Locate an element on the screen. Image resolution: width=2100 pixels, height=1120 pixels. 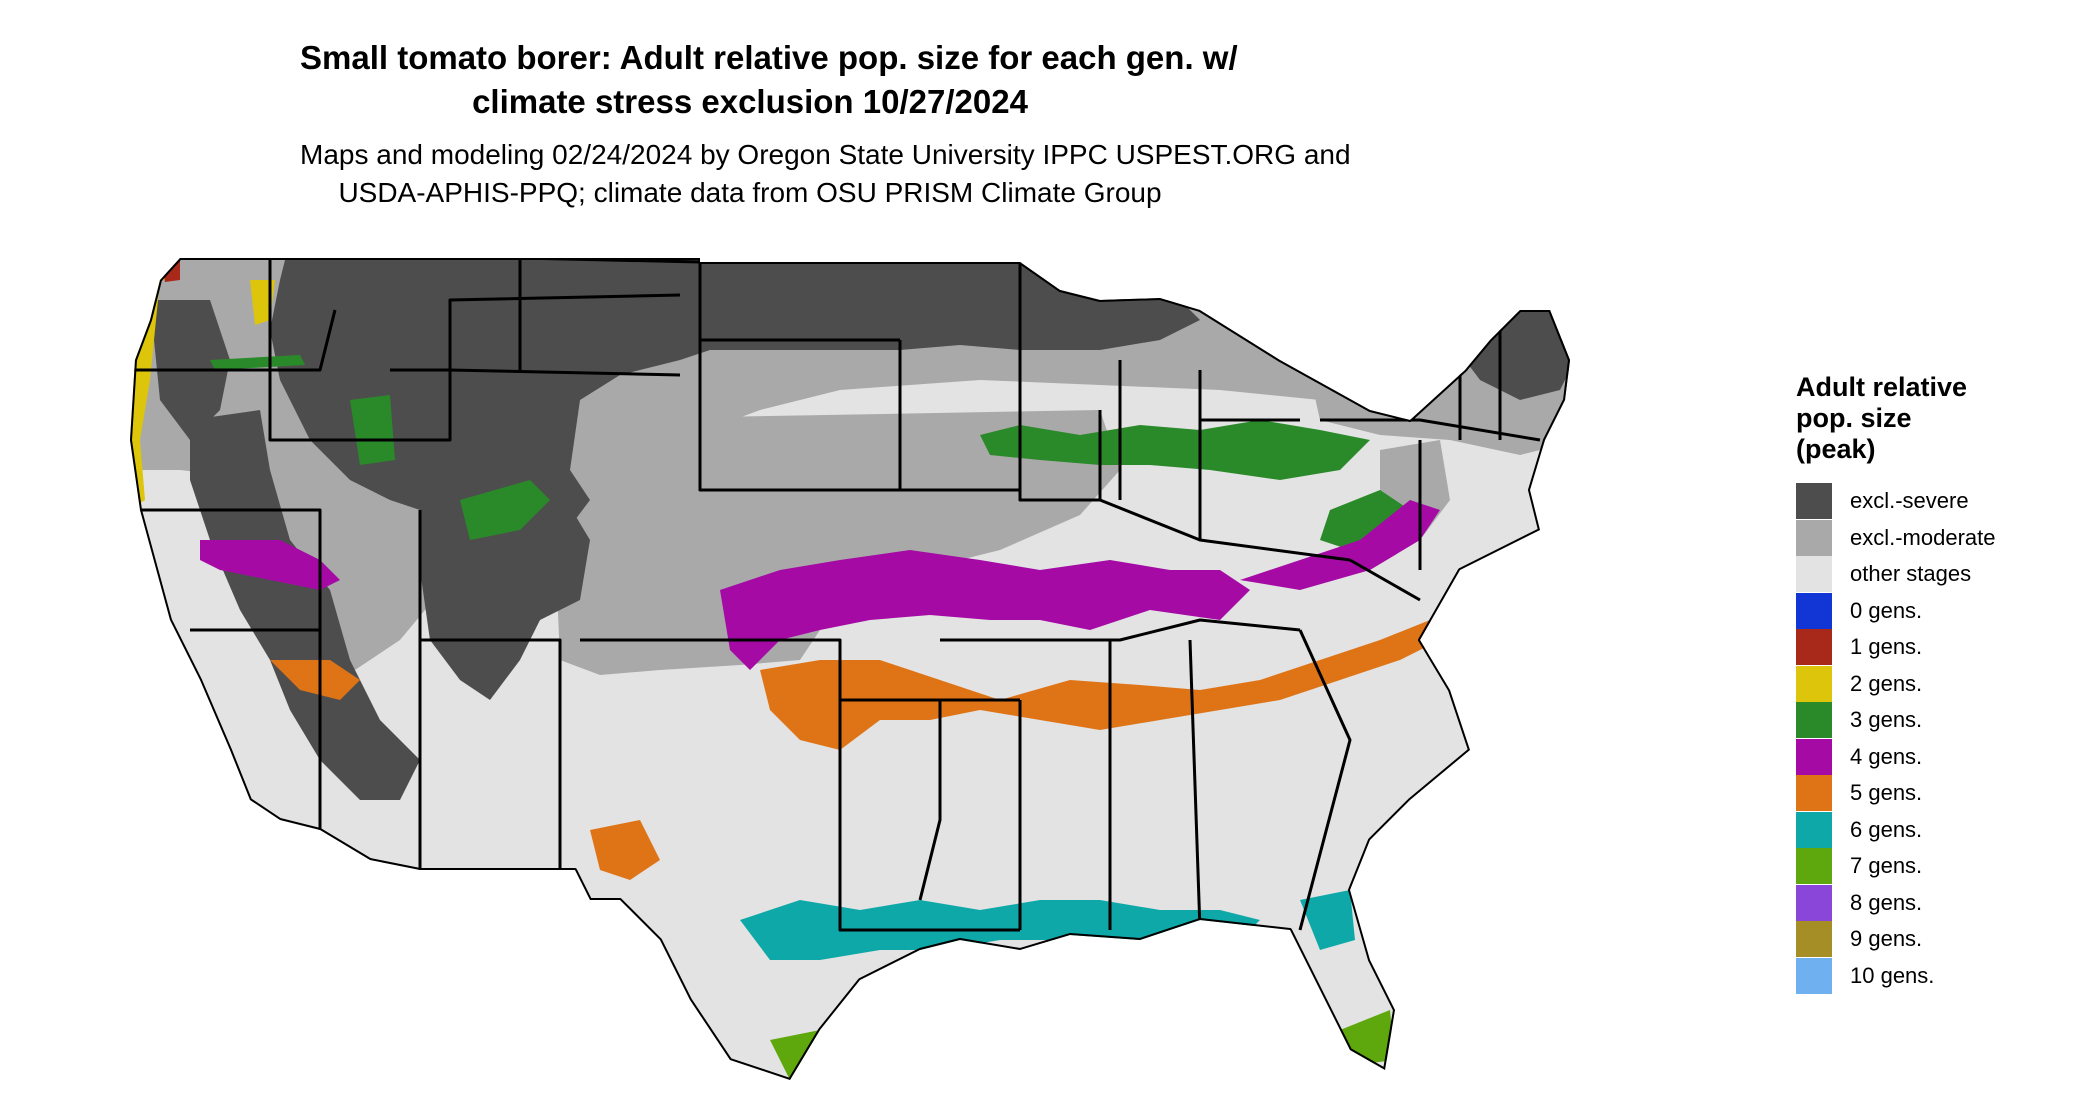
legend-label: excl.-severe is located at coordinates (1909, 500).